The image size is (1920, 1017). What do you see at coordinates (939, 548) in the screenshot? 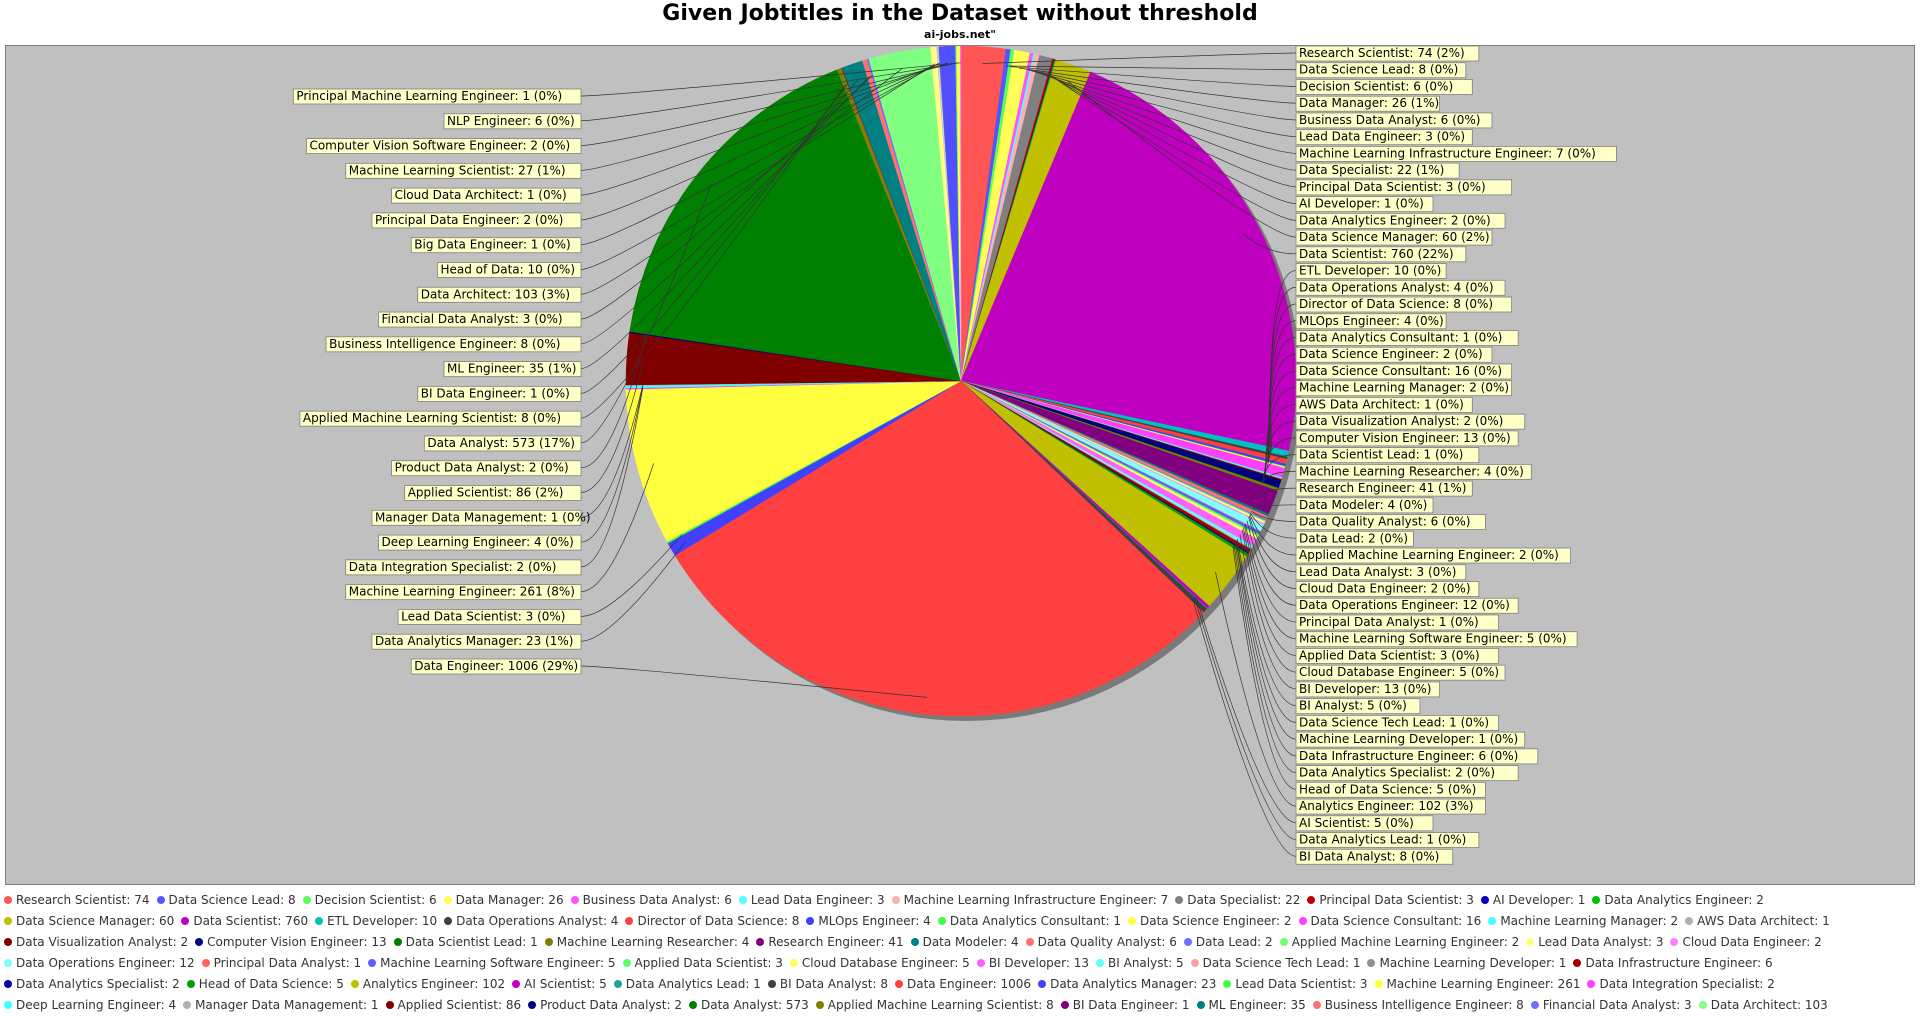
I see `pie-slice-data-engineer` at bounding box center [939, 548].